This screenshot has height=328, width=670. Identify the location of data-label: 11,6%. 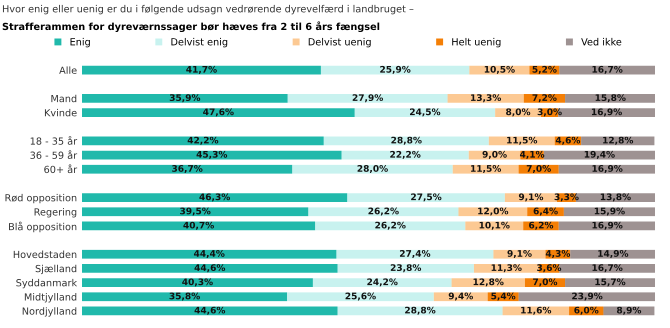
(536, 310).